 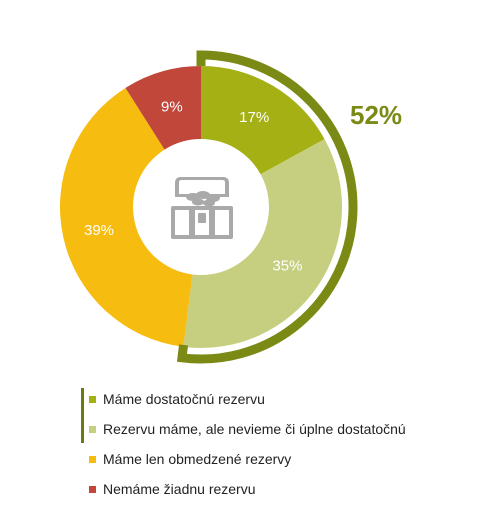 I want to click on treasure-chest-icon, so click(x=202, y=208).